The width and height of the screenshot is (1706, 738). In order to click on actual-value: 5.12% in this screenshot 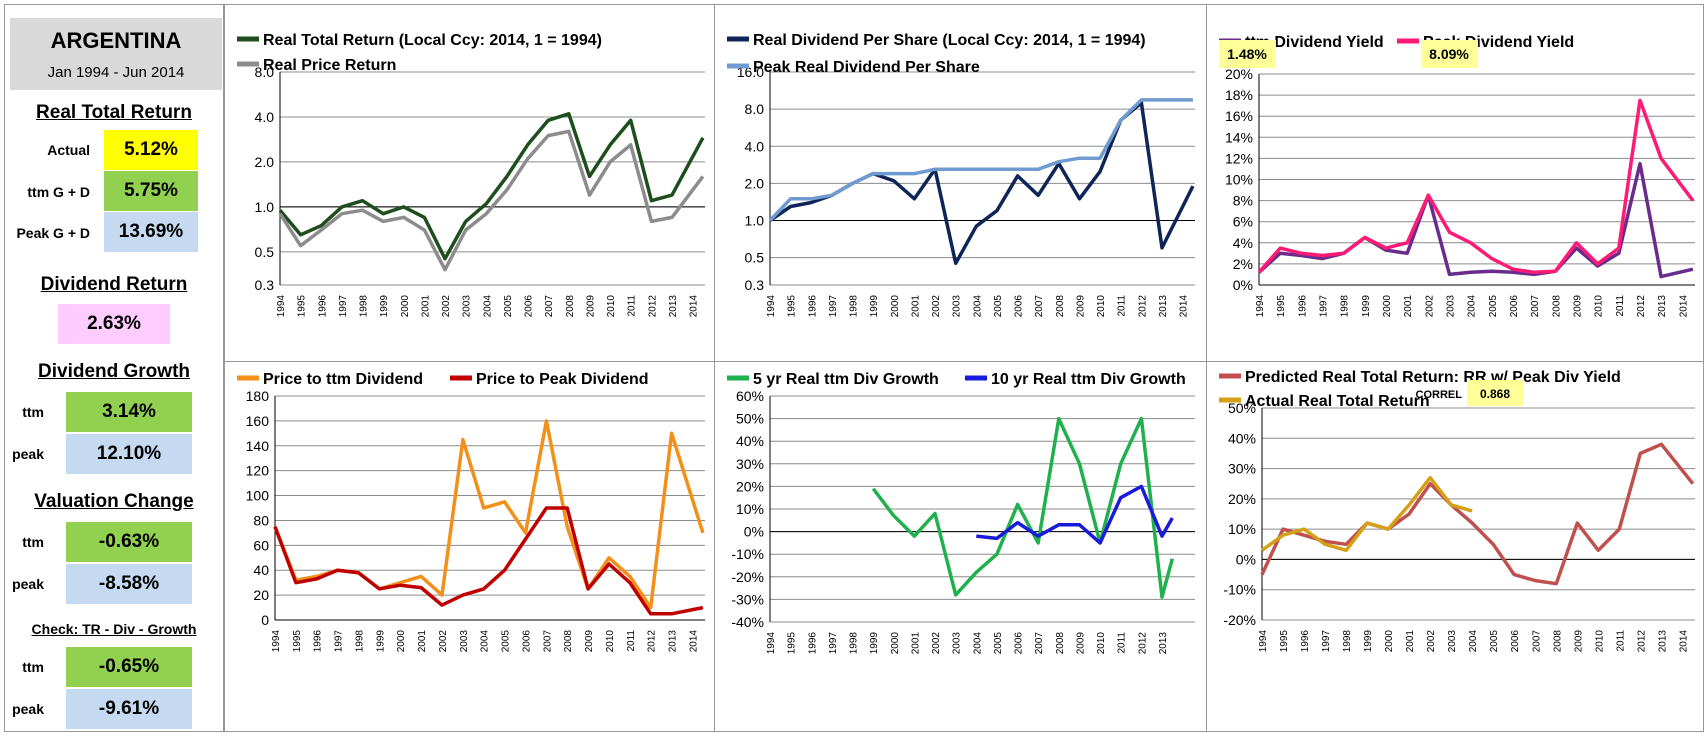, I will do `click(151, 150)`.